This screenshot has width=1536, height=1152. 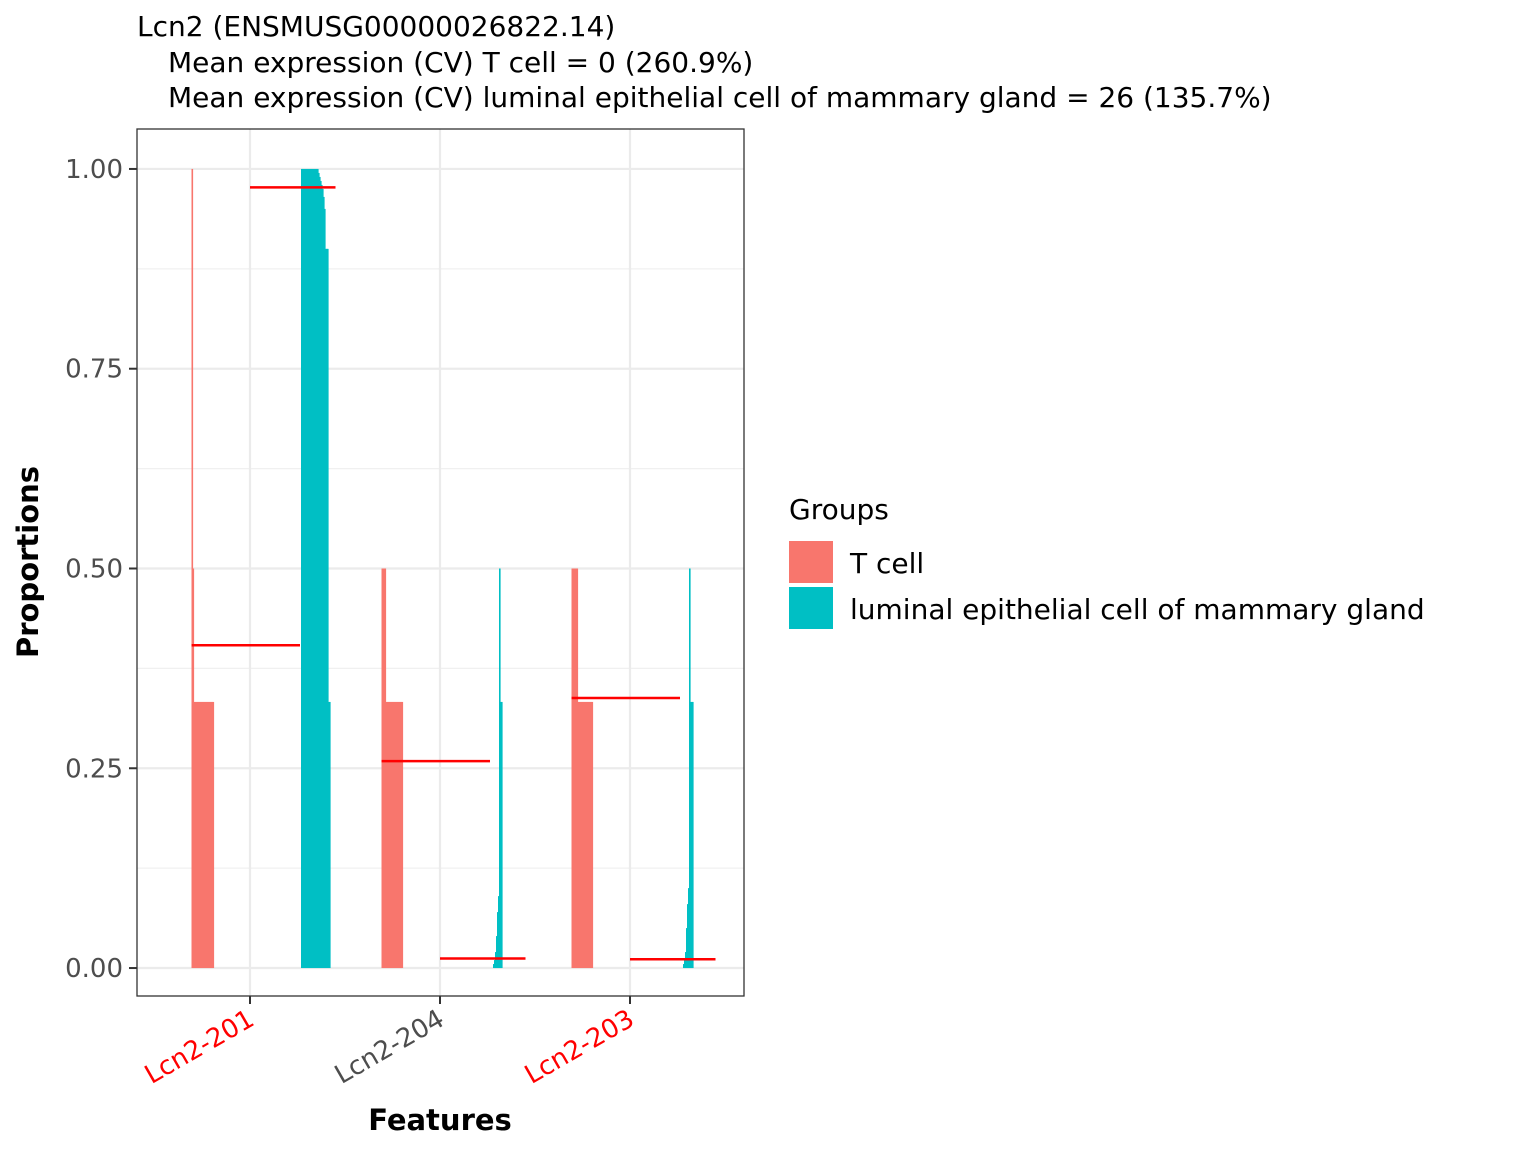 What do you see at coordinates (94, 969) in the screenshot?
I see `y-tick-label: 0.00` at bounding box center [94, 969].